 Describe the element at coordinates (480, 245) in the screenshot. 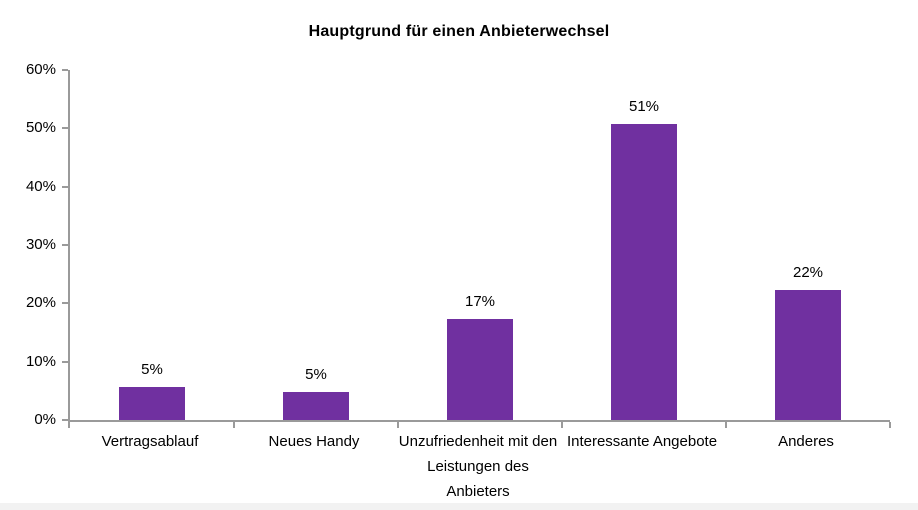

I see `bar-slot: 17%` at that location.